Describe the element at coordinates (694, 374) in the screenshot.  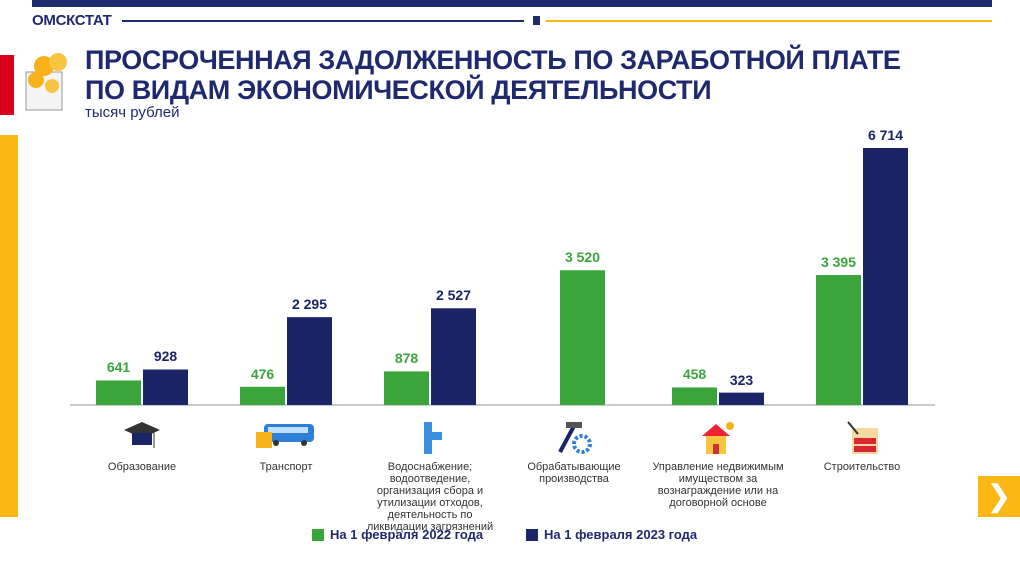
I see `data-label: 458` at that location.